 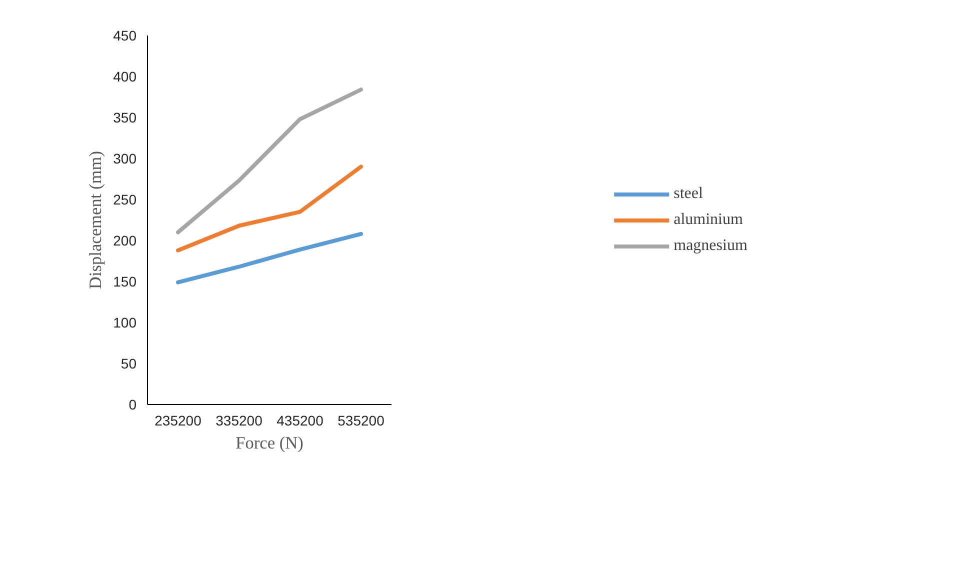 What do you see at coordinates (125, 76) in the screenshot?
I see `y-tick-label: 400` at bounding box center [125, 76].